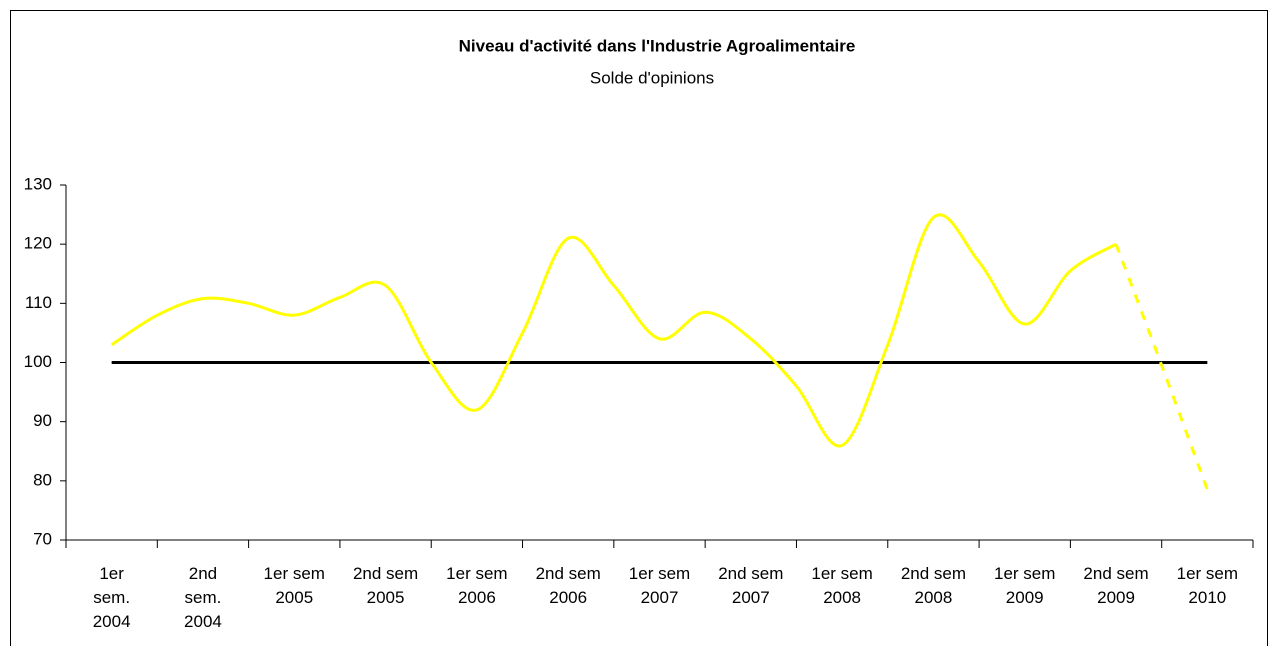  Describe the element at coordinates (1161, 367) in the screenshot. I see `line-series` at that location.